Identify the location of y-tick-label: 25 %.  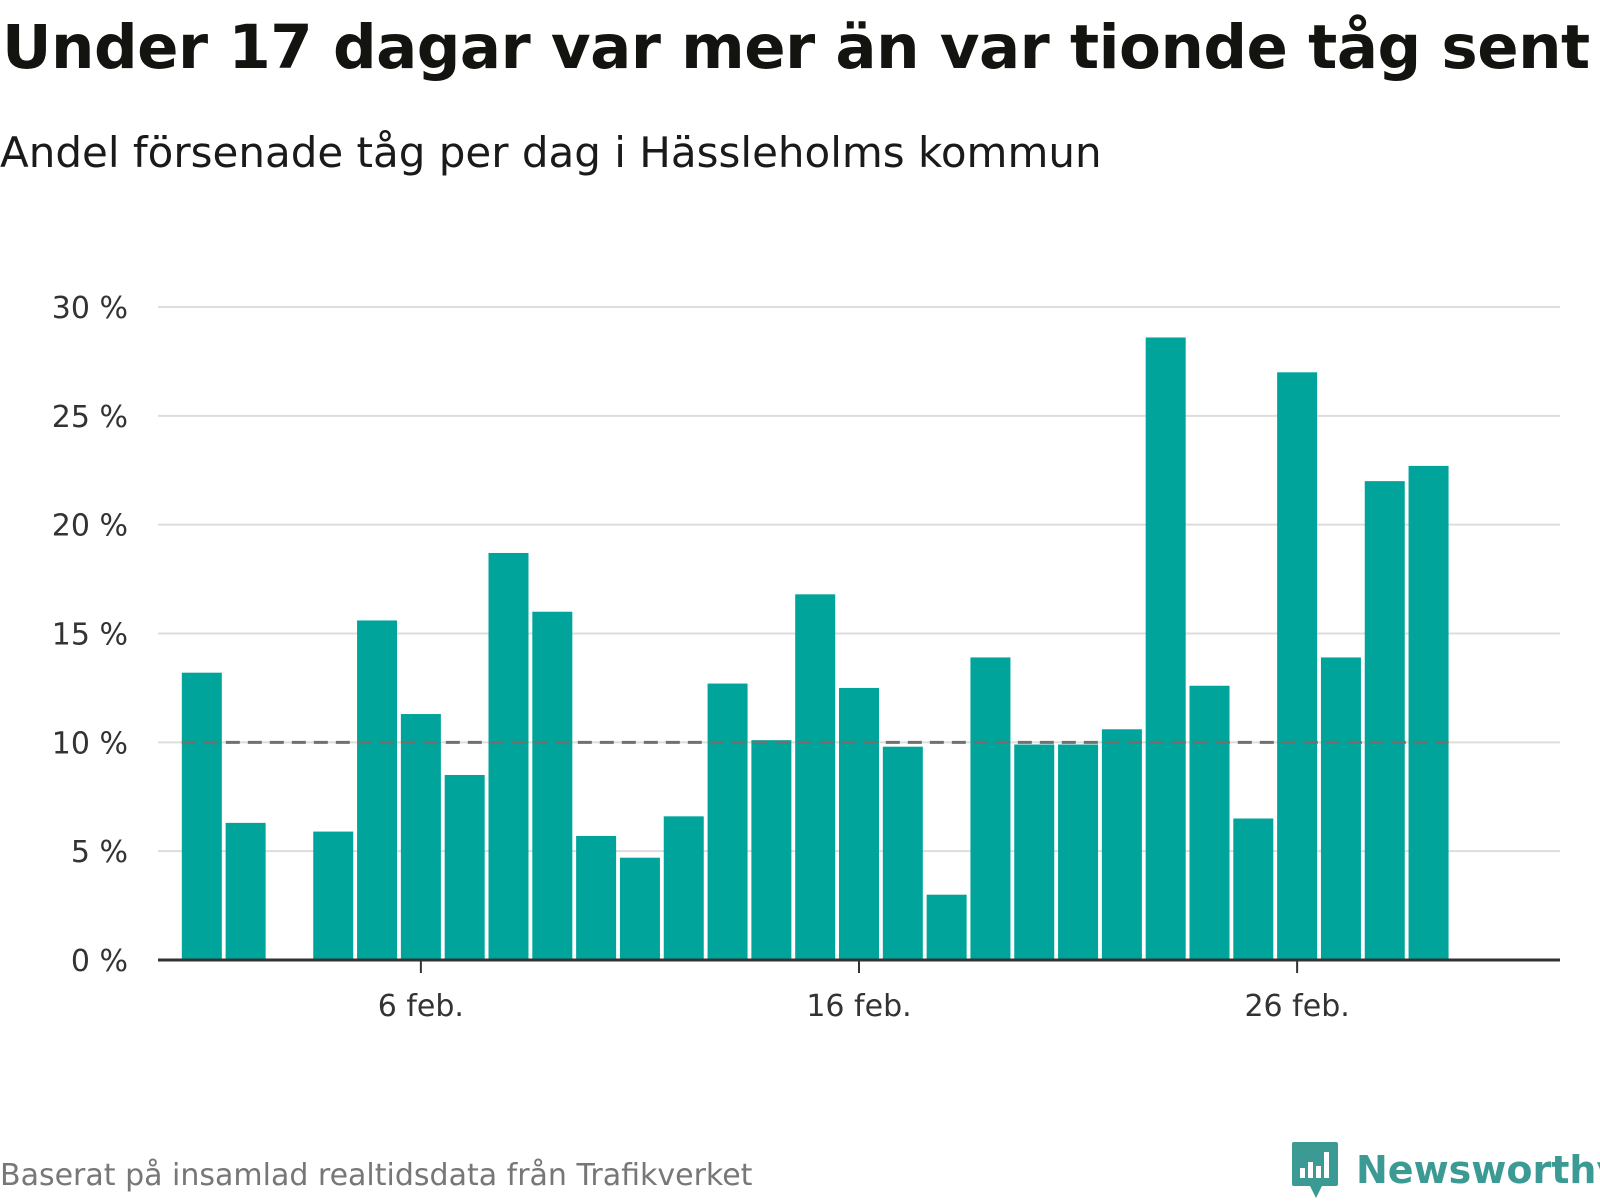
(90, 417).